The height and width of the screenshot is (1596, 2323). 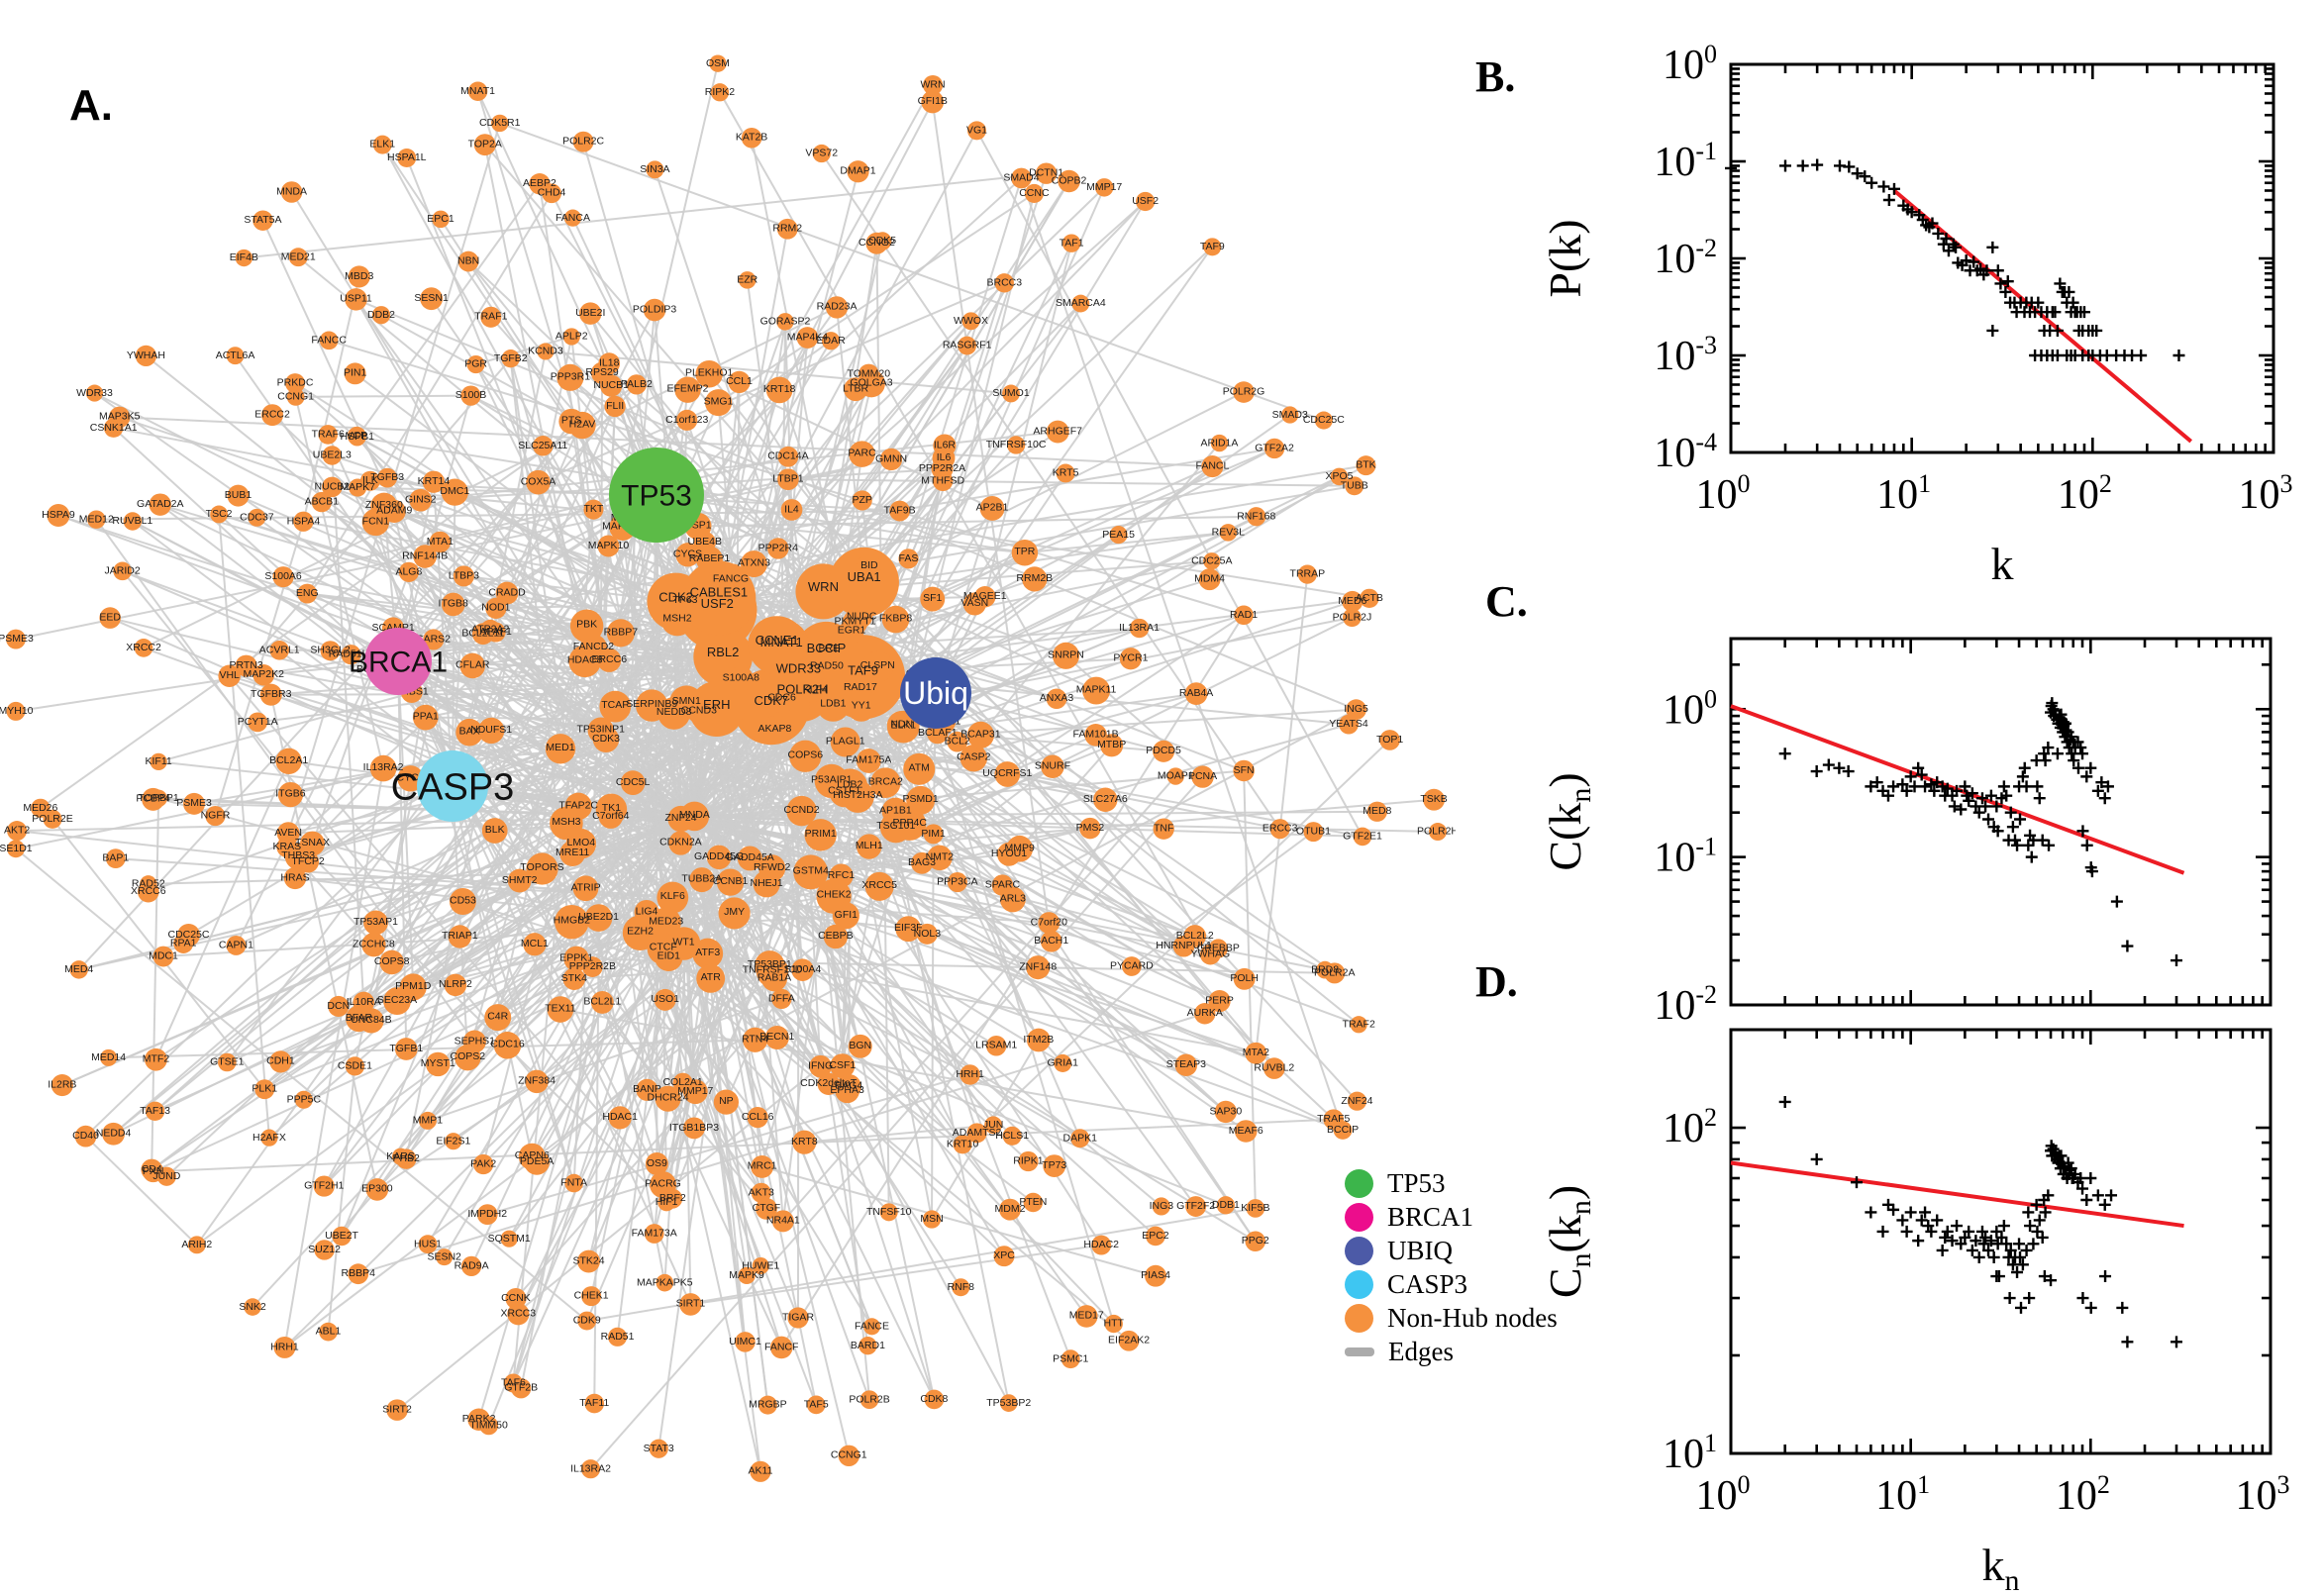 I want to click on legend-item-ubiq: UBIQ, so click(x=1452, y=1250).